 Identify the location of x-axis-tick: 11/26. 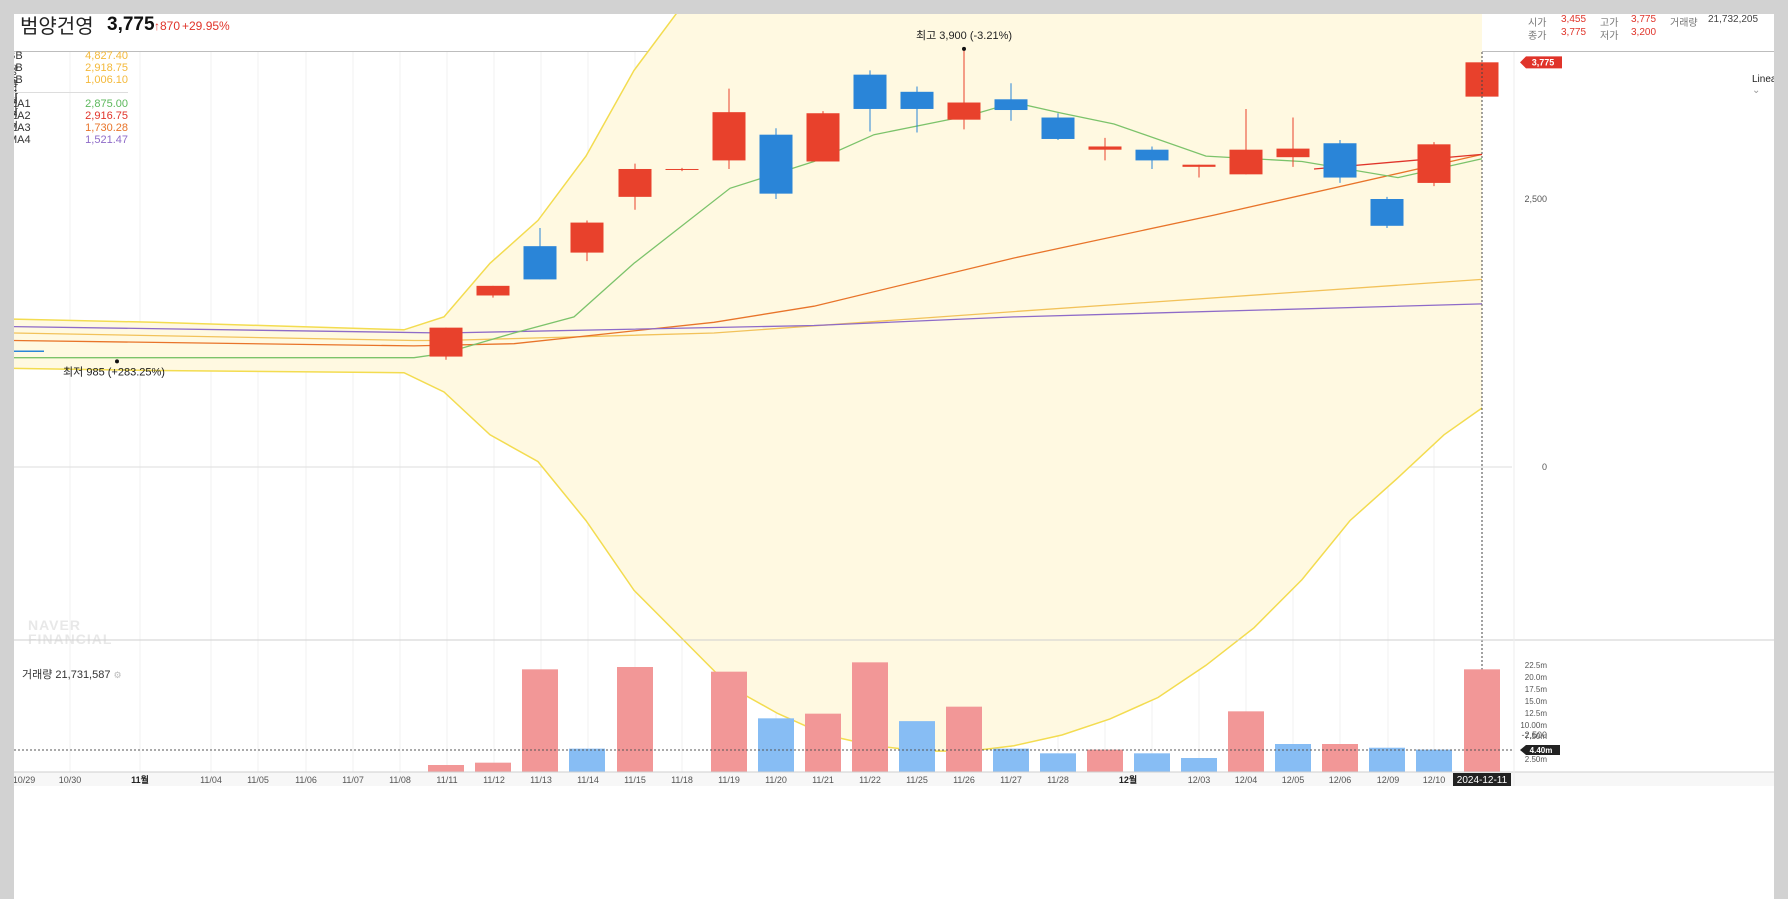
(964, 780).